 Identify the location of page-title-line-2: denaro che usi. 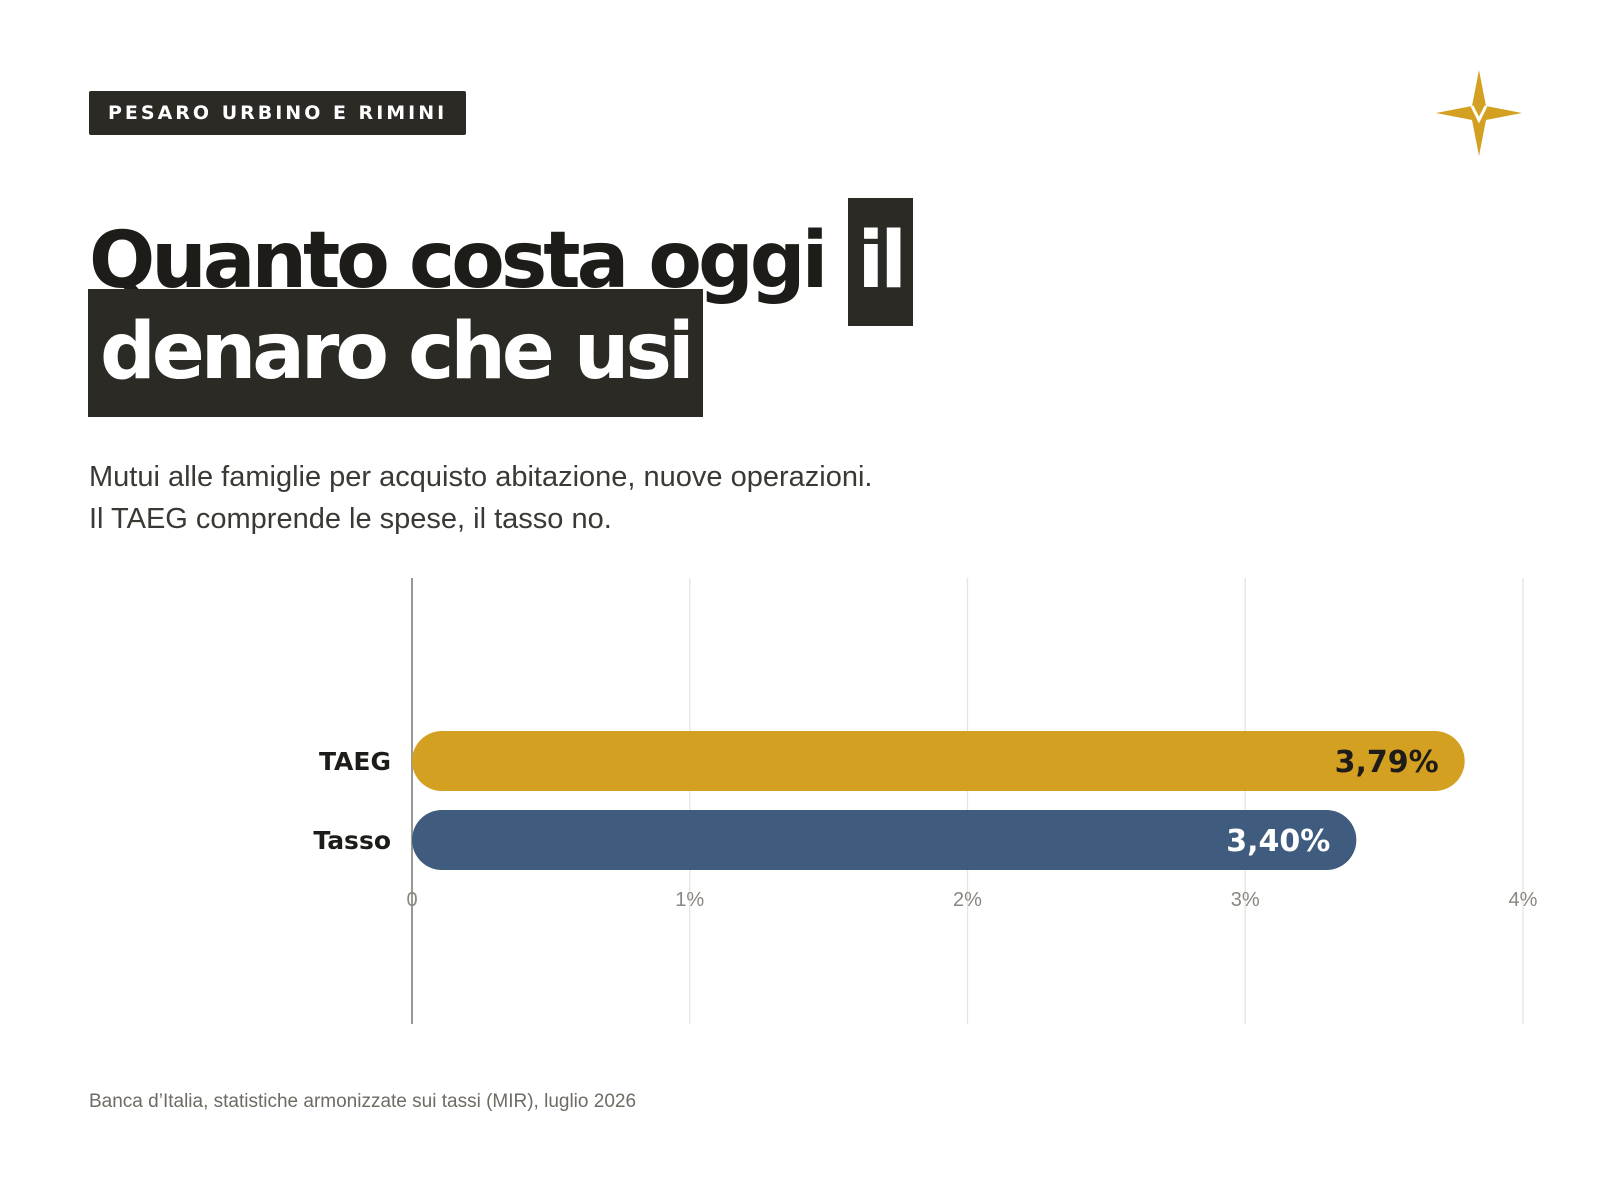
(395, 353).